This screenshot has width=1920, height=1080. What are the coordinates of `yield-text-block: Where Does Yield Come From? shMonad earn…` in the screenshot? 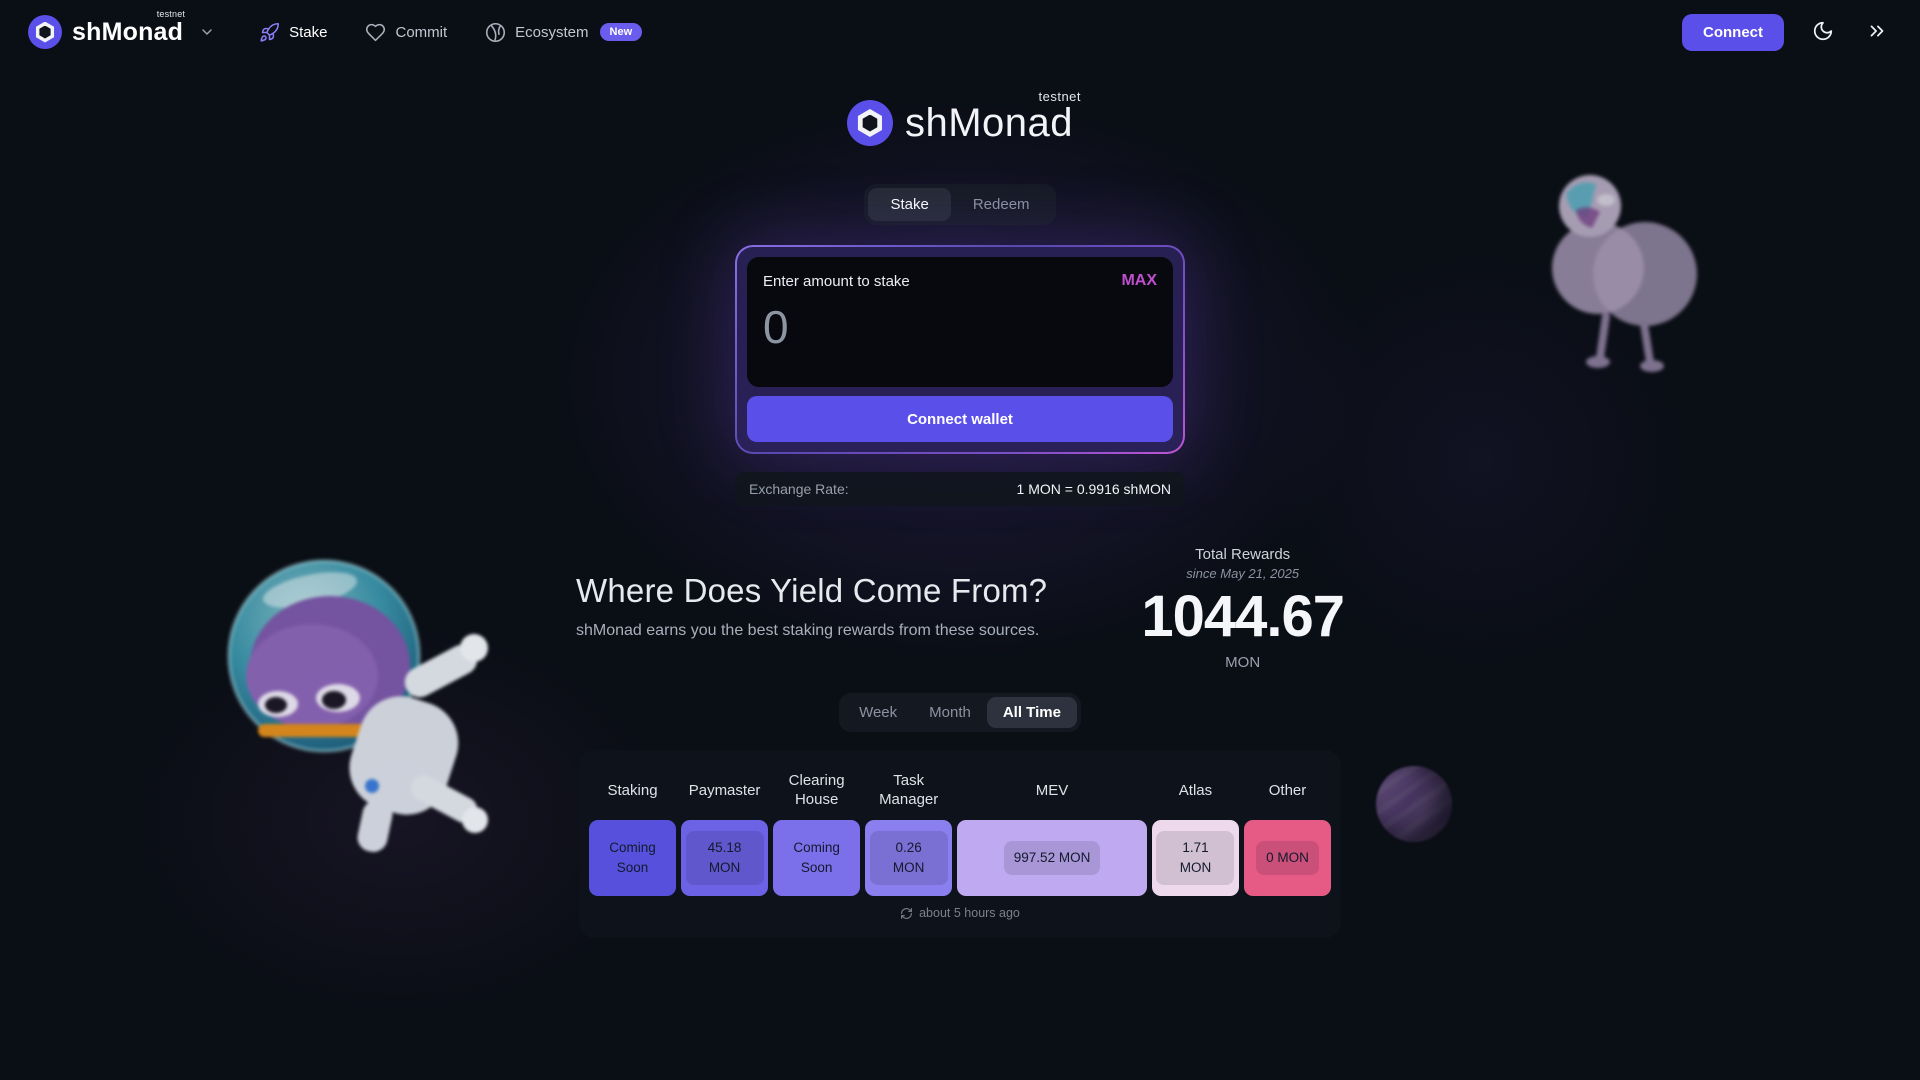 It's located at (811, 606).